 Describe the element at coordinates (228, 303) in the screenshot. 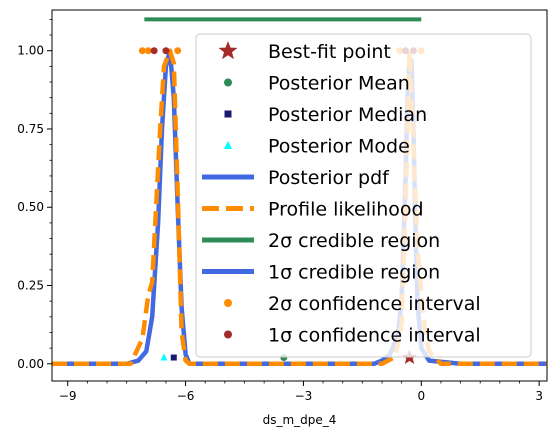

I see `legend-conf2-marker` at that location.